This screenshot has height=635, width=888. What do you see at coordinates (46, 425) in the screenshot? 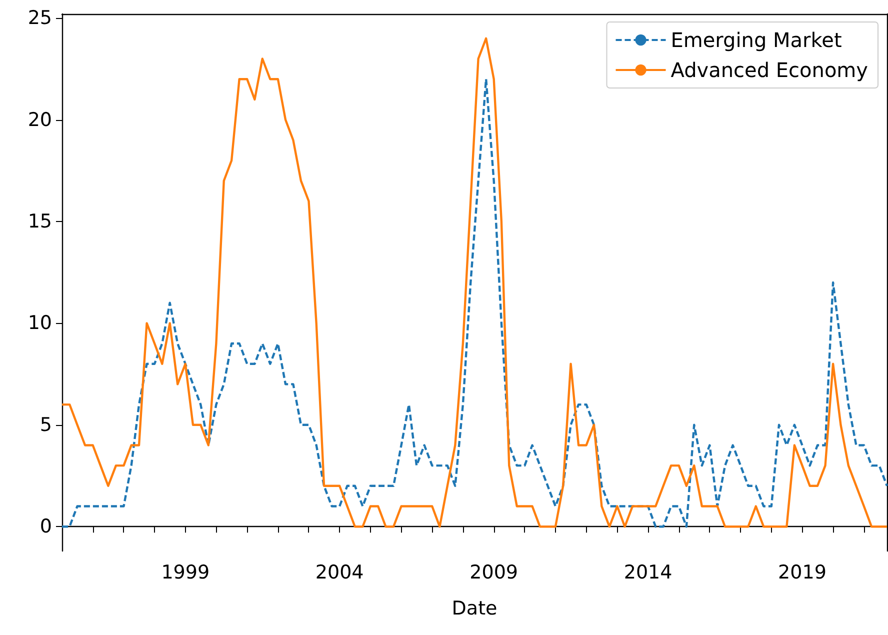
I see `y-tick-label: 5` at bounding box center [46, 425].